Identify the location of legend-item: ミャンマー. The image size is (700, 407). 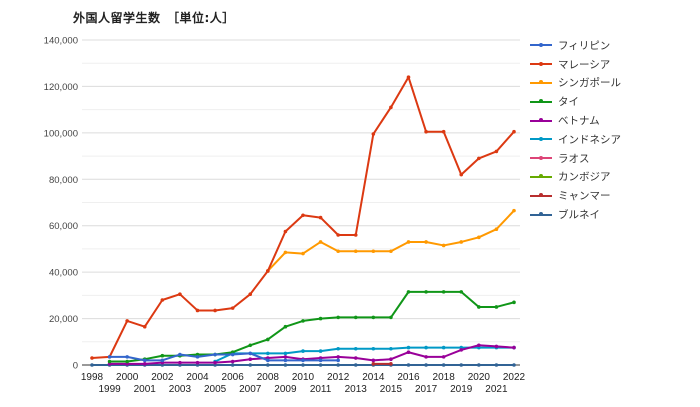
(575, 195).